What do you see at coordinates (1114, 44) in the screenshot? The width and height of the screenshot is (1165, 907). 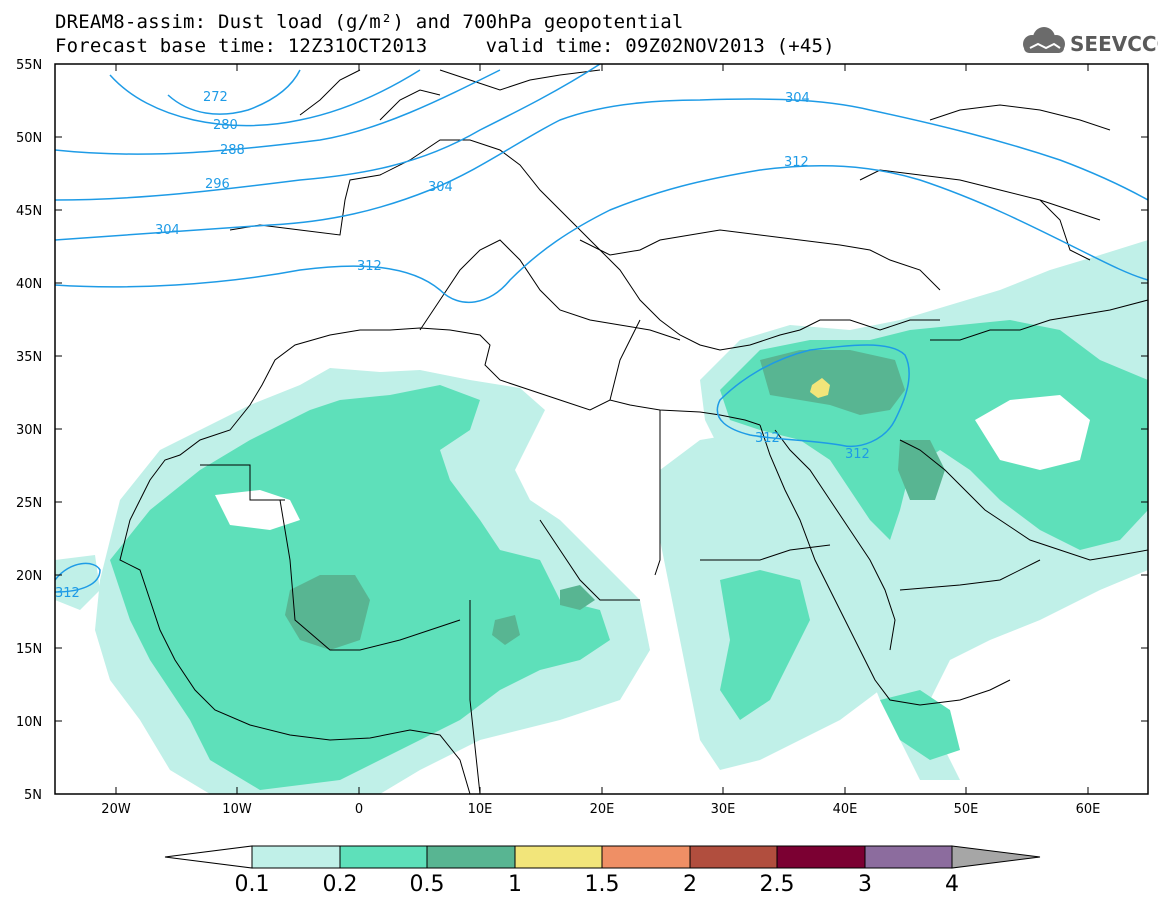 I see `logo-text: SEEVCCC` at bounding box center [1114, 44].